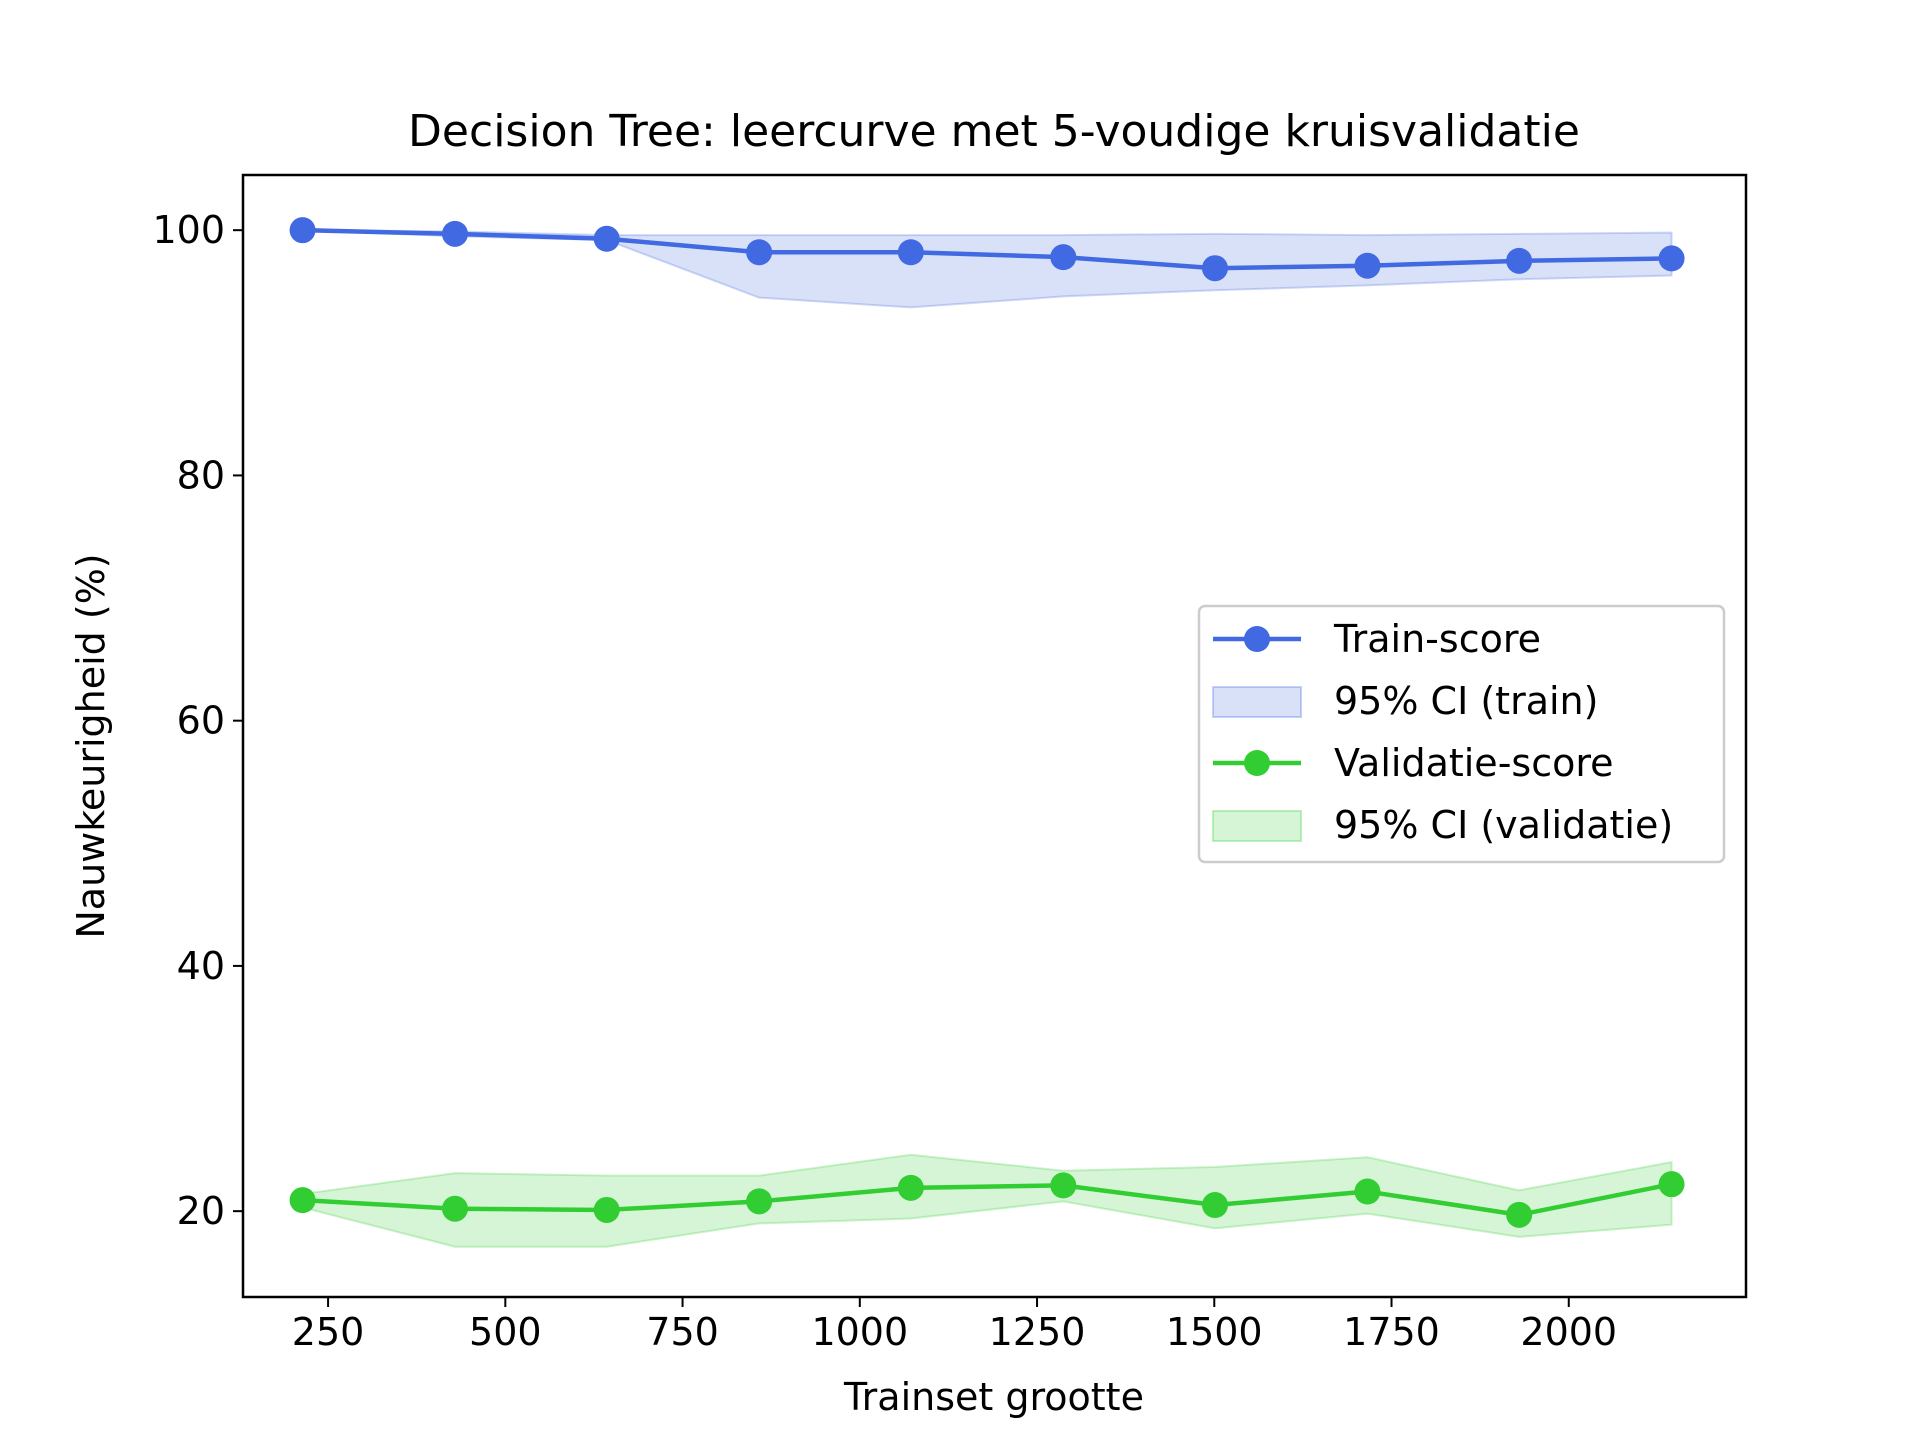 This screenshot has width=1920, height=1440. I want to click on legend-box, so click(1461, 734).